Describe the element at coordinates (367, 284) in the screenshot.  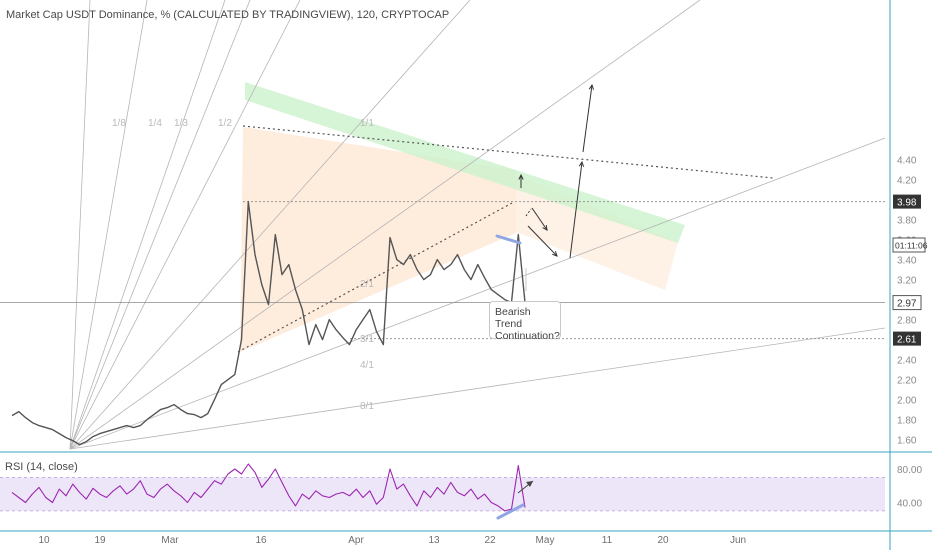
I see `gann-fan-label: 2/1` at that location.